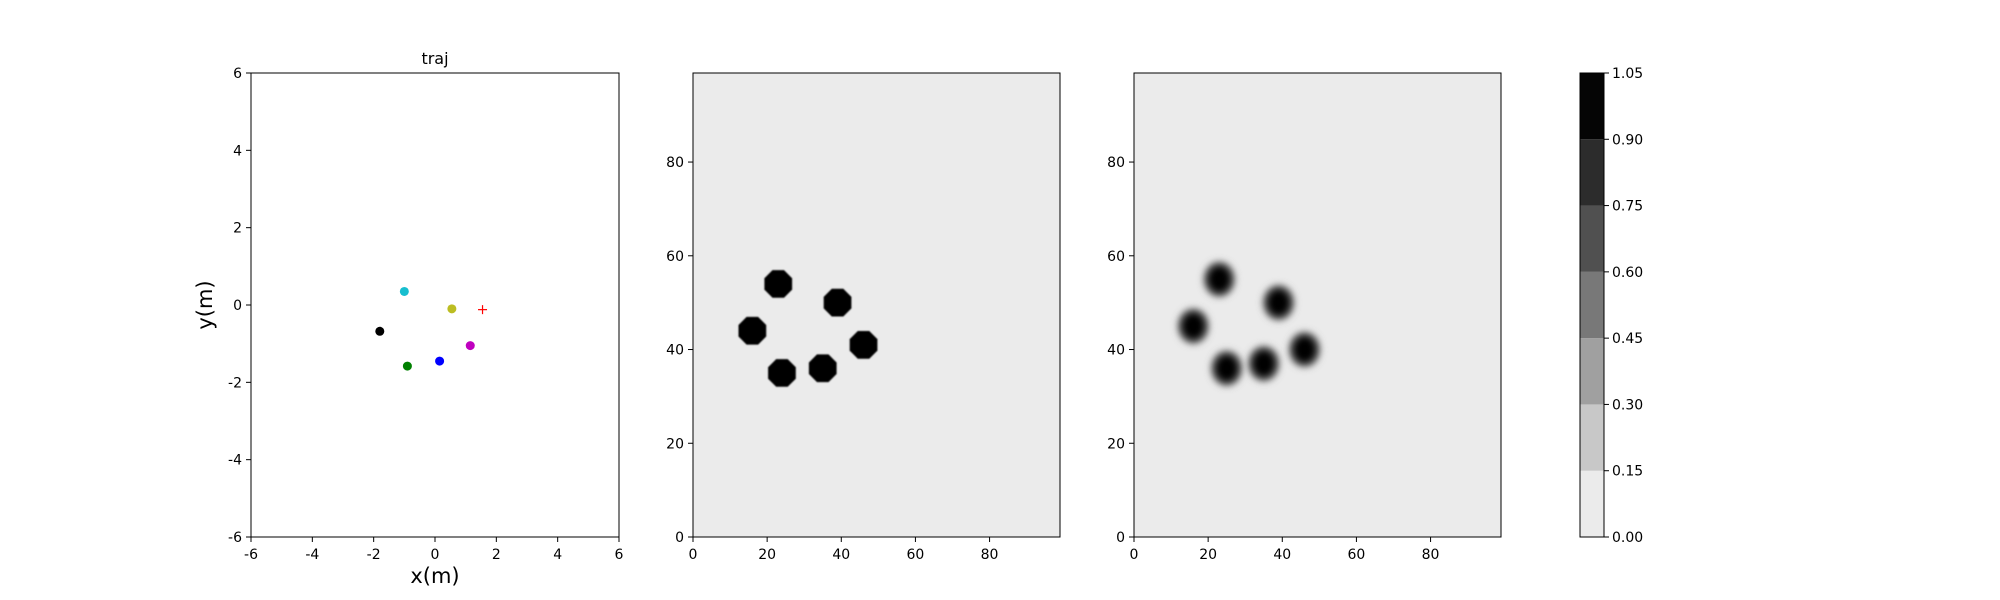  Describe the element at coordinates (431, 328) in the screenshot. I see `traj-points` at that location.